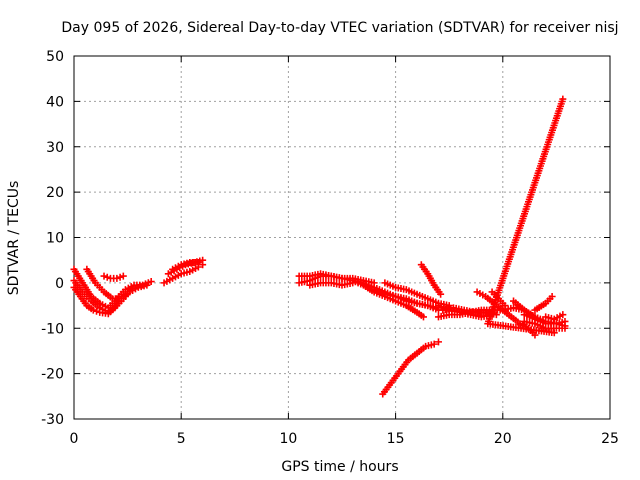  What do you see at coordinates (55, 148) in the screenshot?
I see `y-tick-label: 30` at bounding box center [55, 148].